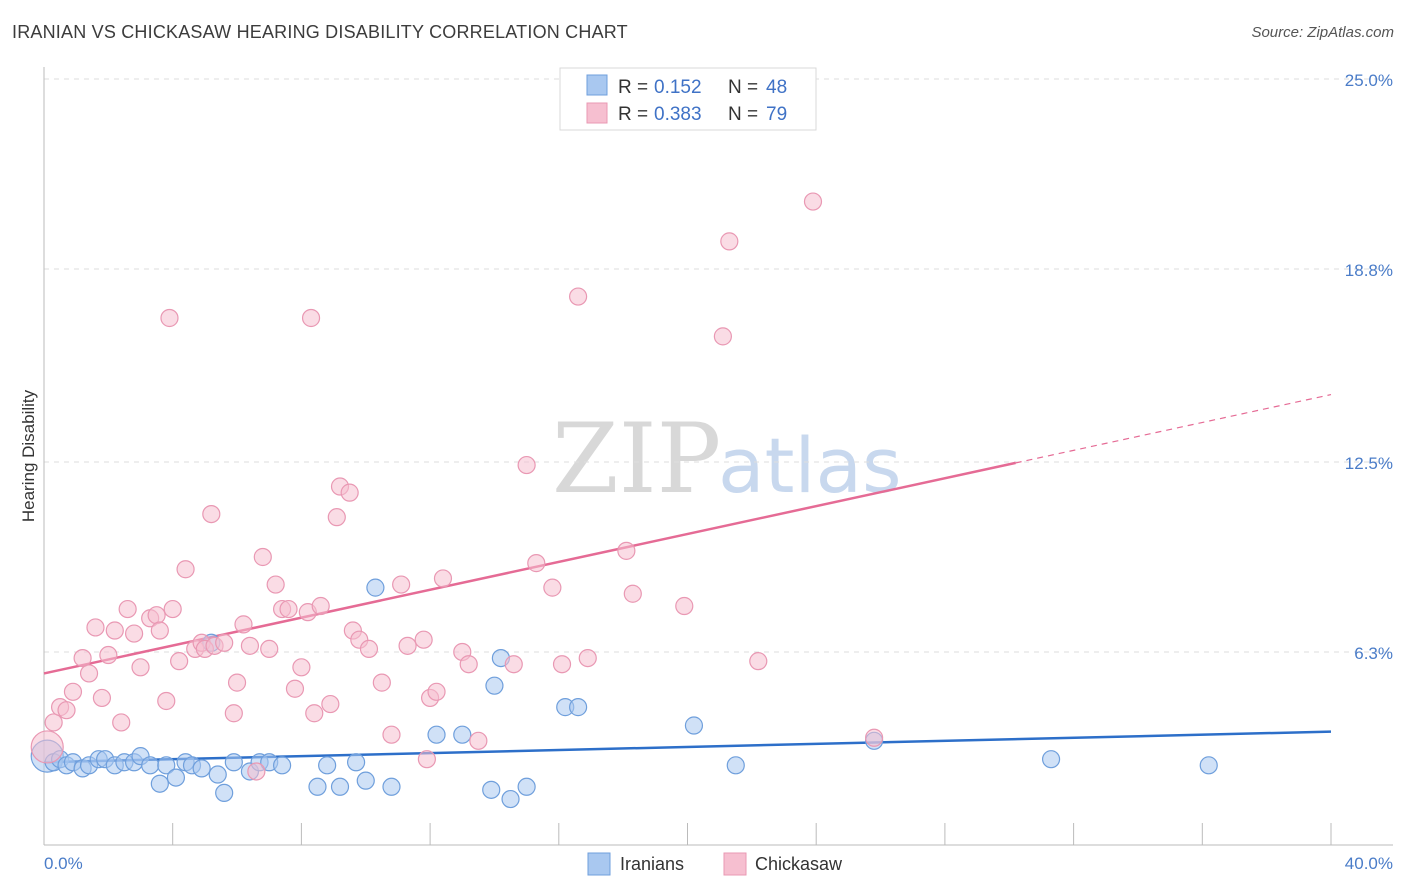 The width and height of the screenshot is (1406, 892). Describe the element at coordinates (633, 87) in the screenshot. I see `legend-r-label-1: R =` at that location.